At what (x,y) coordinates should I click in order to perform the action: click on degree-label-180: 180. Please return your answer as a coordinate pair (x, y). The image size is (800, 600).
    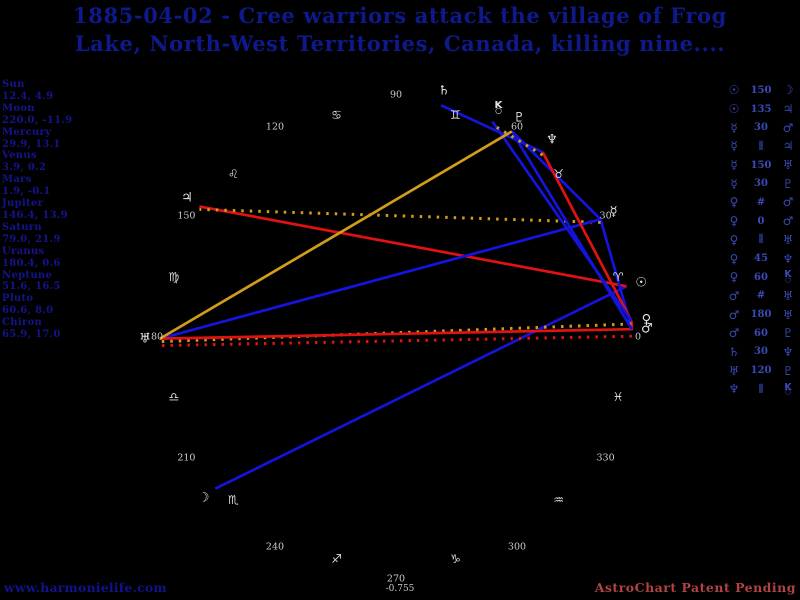
    Looking at the image, I should click on (154, 337).